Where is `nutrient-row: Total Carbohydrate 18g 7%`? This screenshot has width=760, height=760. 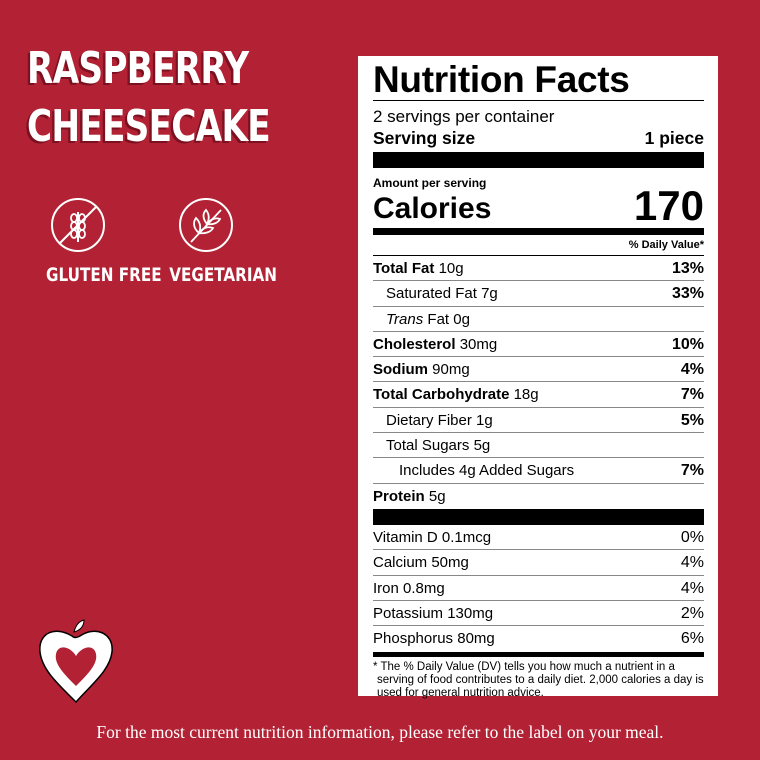
nutrient-row: Total Carbohydrate 18g 7% is located at coordinates (538, 395).